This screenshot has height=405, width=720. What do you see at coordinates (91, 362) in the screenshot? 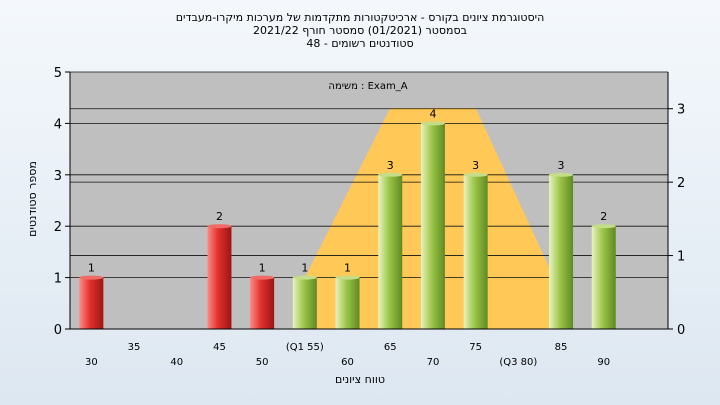
I see `x-tick-label: 30` at bounding box center [91, 362].